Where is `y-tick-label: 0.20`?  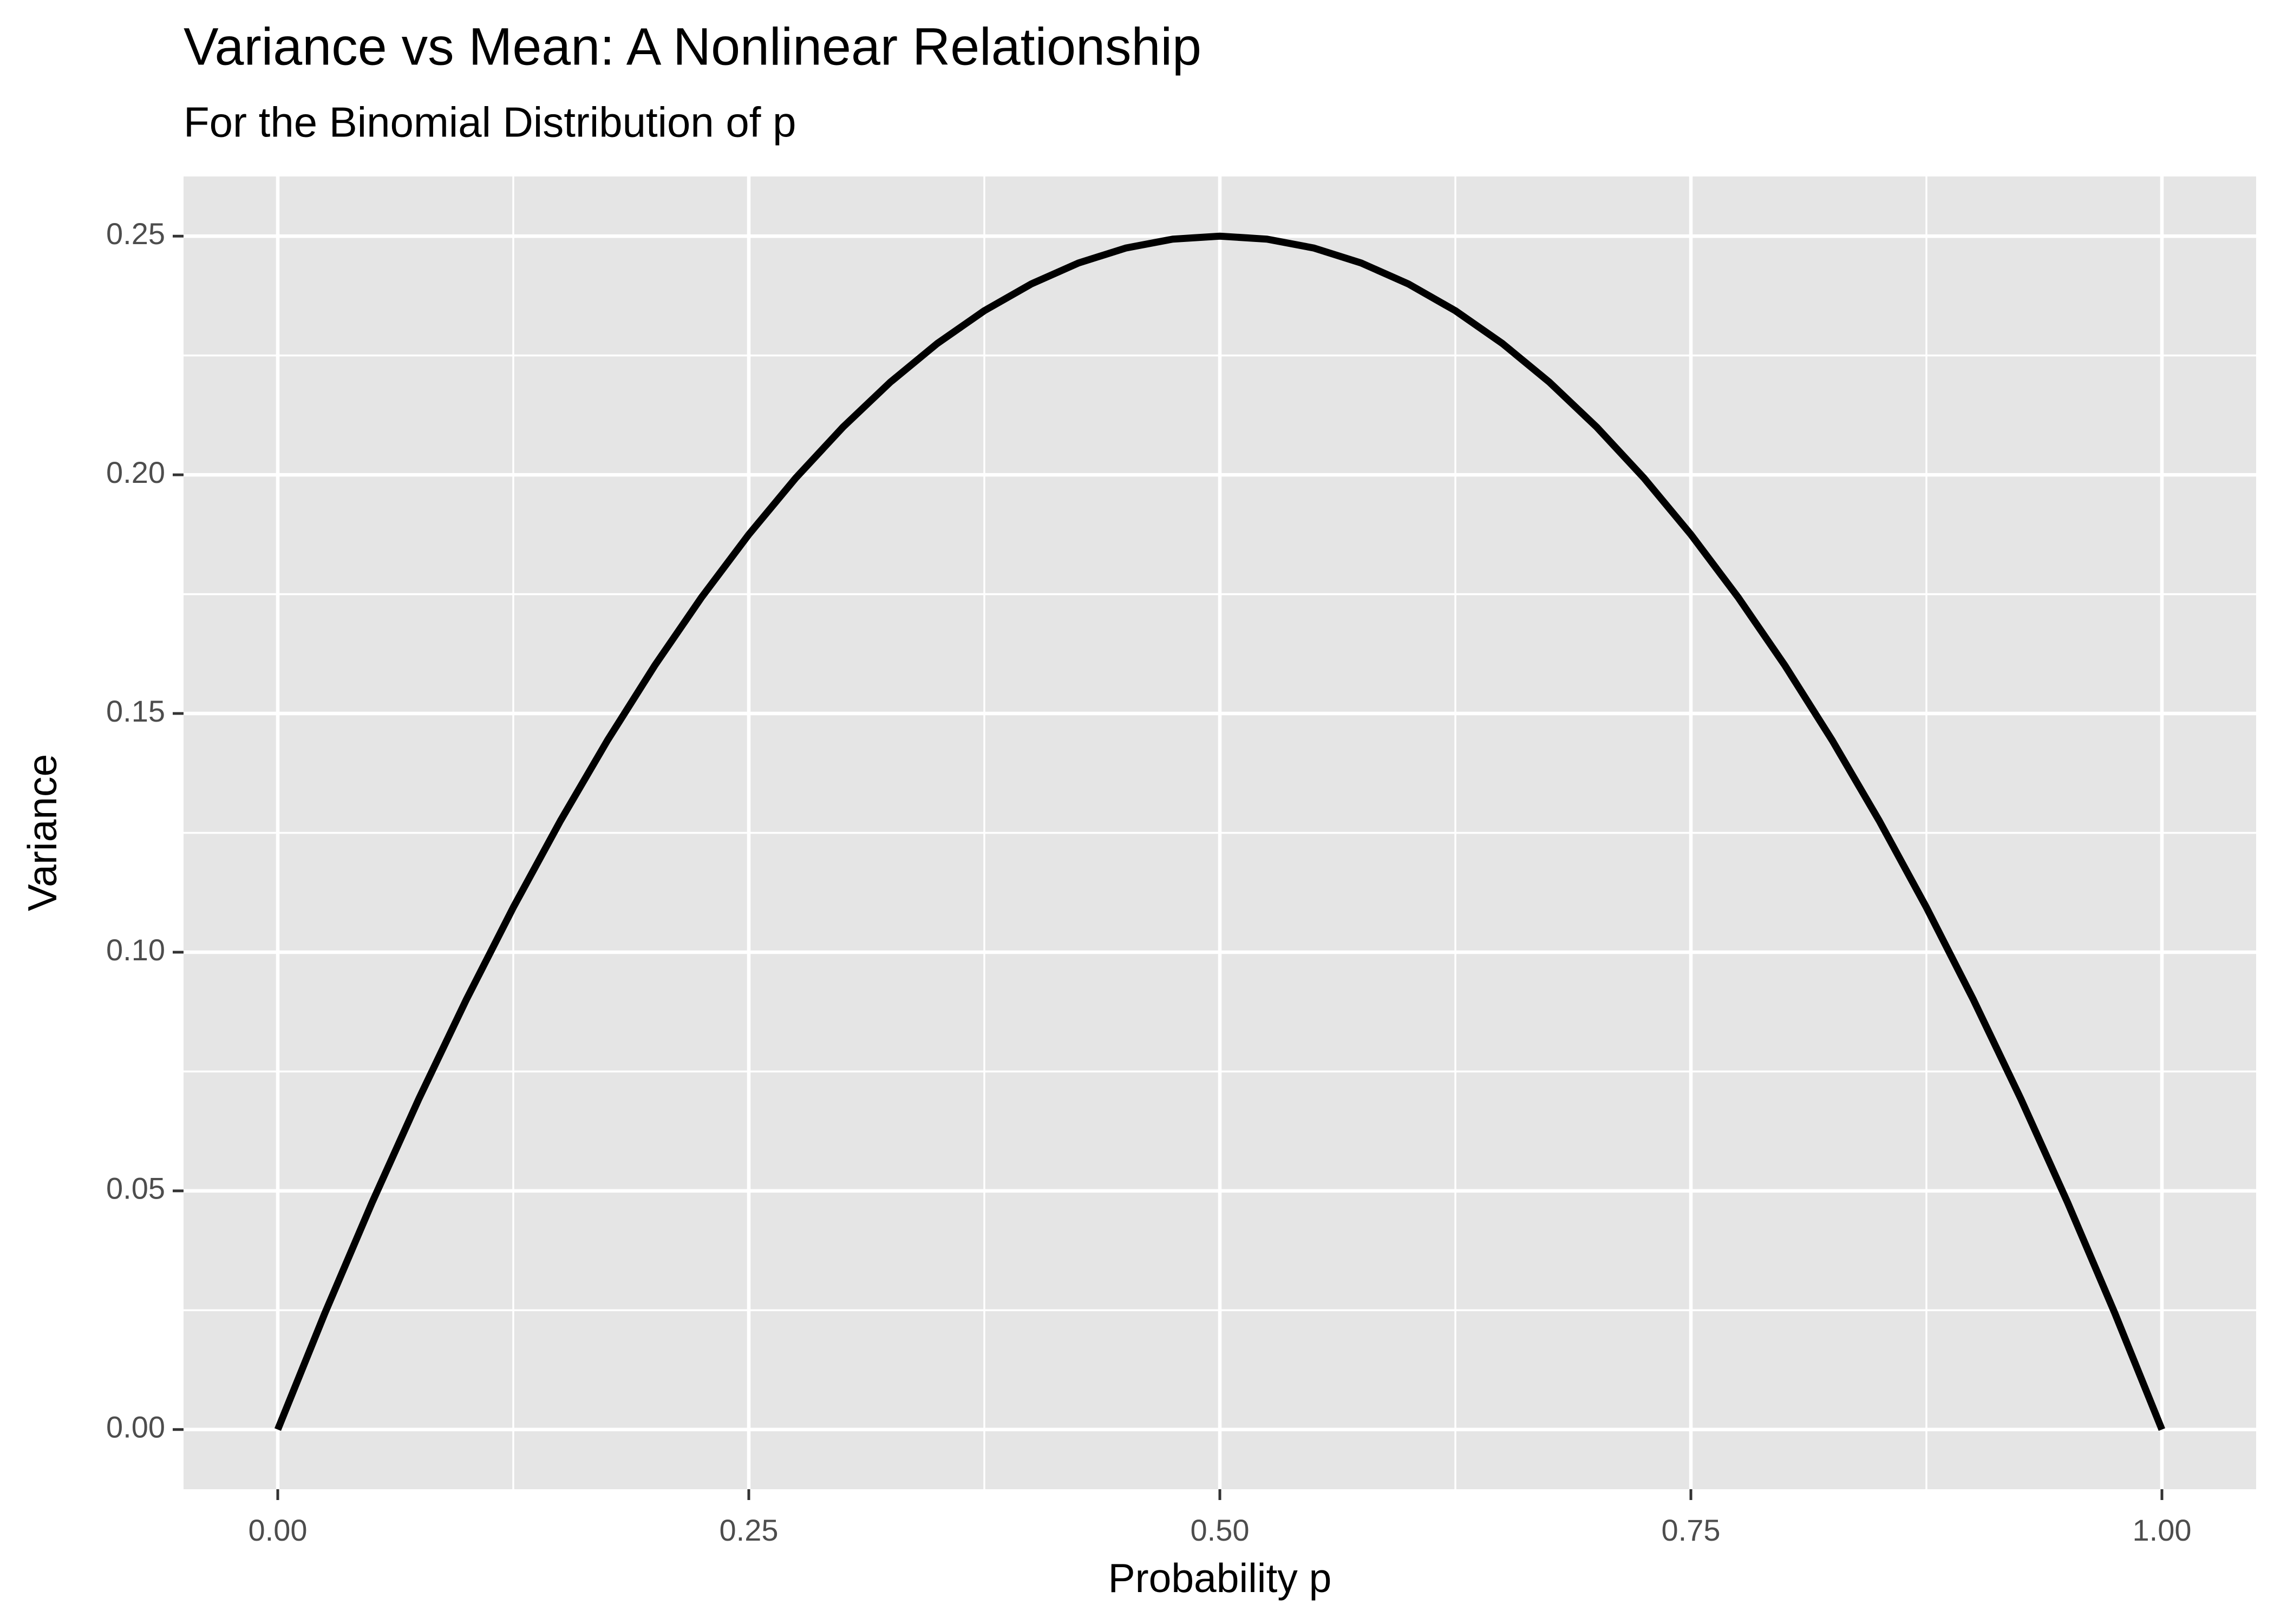
y-tick-label: 0.20 is located at coordinates (135, 472).